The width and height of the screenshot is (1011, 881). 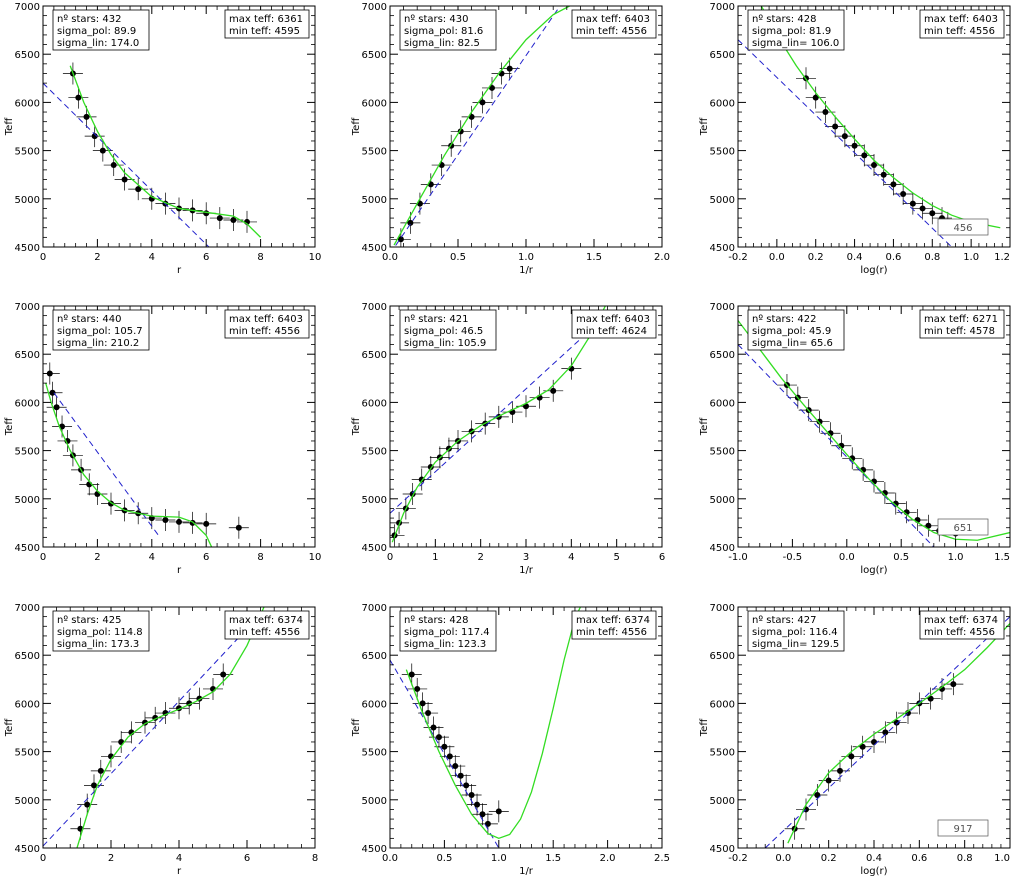 I want to click on x-axis-label: 1/r, so click(x=526, y=570).